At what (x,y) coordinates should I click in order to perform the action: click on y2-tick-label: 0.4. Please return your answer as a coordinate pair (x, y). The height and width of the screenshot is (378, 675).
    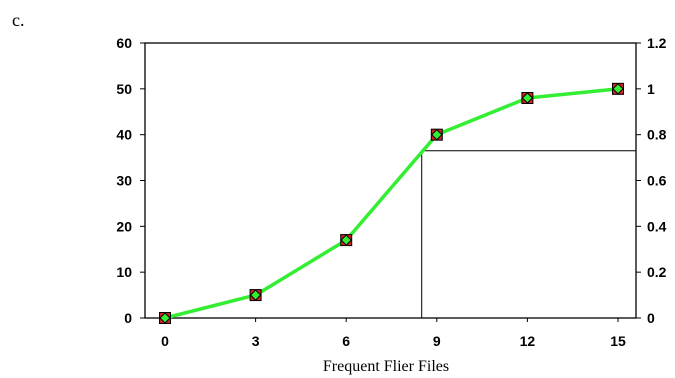
    Looking at the image, I should click on (657, 226).